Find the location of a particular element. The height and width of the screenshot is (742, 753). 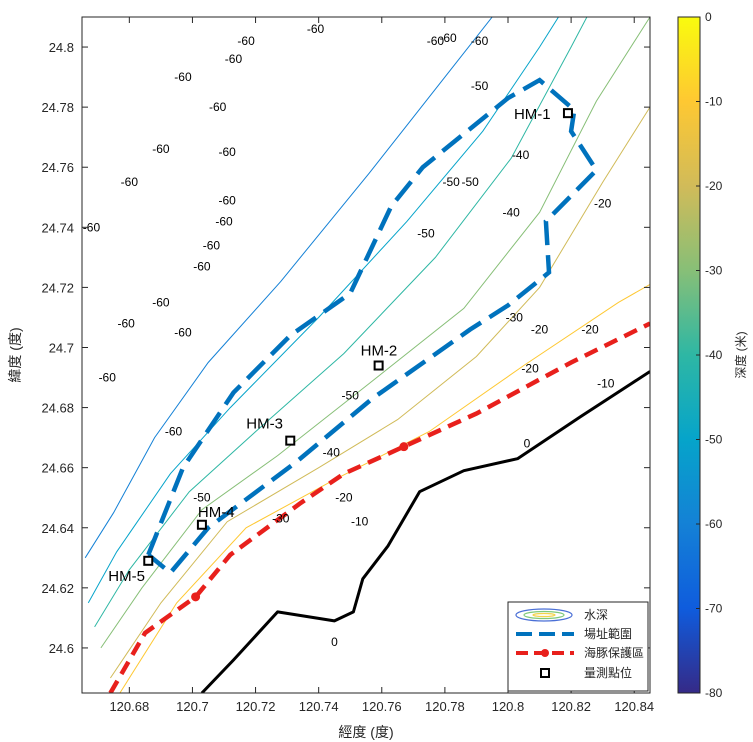

measurement-point-label: HM-5 is located at coordinates (126, 576).